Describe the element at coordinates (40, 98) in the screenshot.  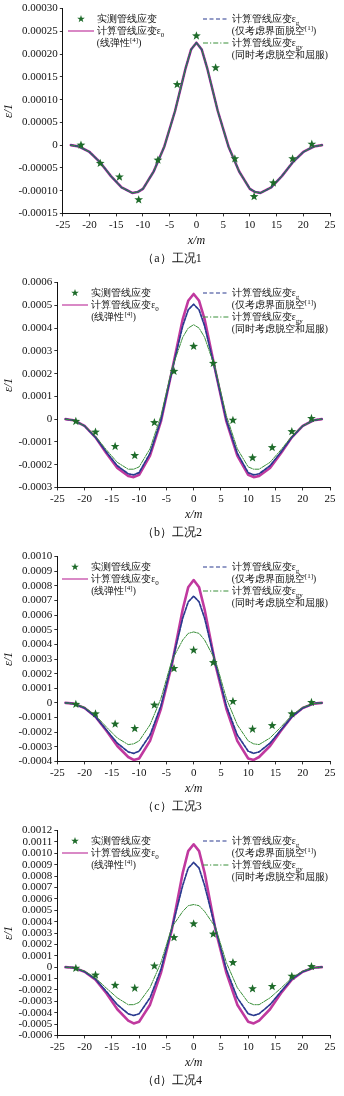
I see `y-tick-label: 0.00010` at that location.